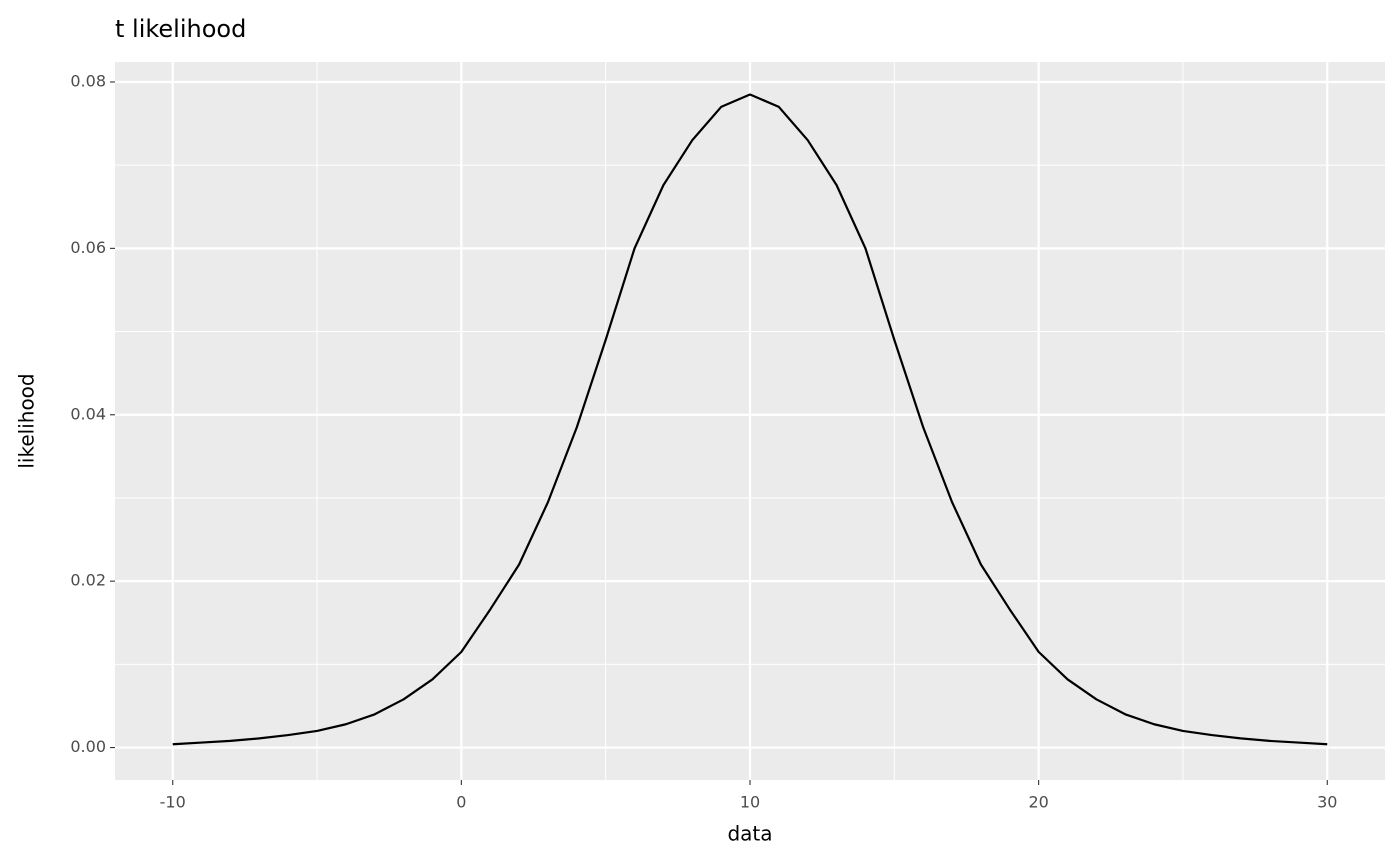 This screenshot has height=865, width=1400. Describe the element at coordinates (1038, 802) in the screenshot. I see `x-tick-label: 20` at that location.